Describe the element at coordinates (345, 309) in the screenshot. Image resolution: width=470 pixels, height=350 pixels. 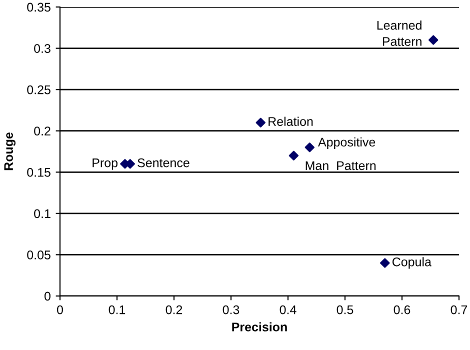
I see `x-tick-label: 0.5` at that location.